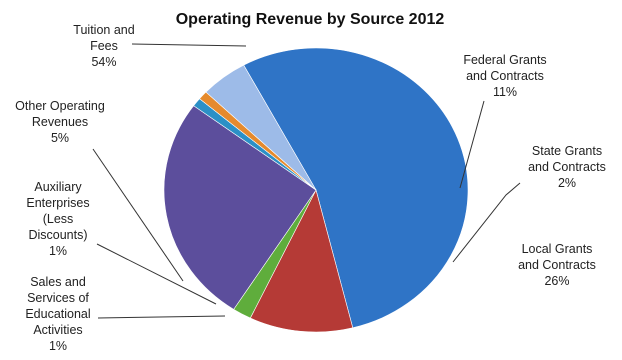  What do you see at coordinates (504, 76) in the screenshot?
I see `slice-label: Federal Grants and Contracts 11%` at bounding box center [504, 76].